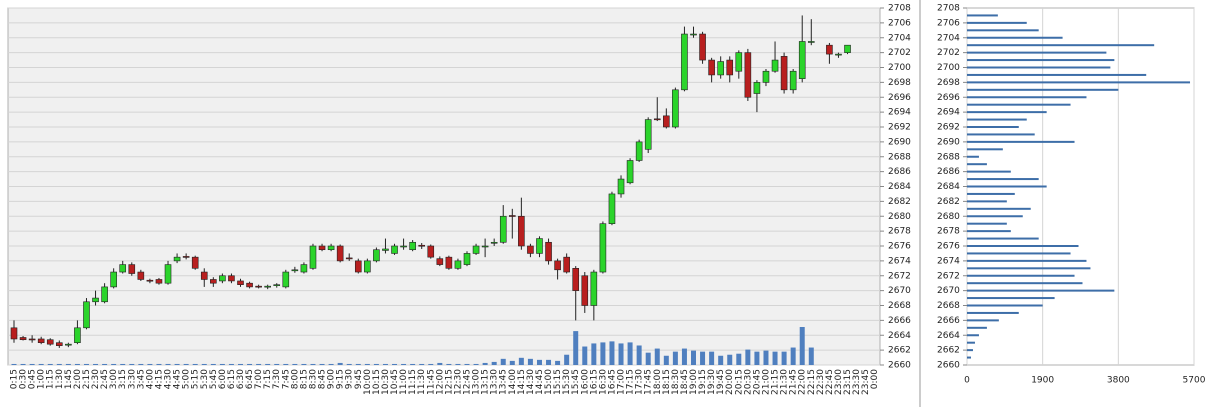 This screenshot has height=407, width=1211. Describe the element at coordinates (404, 382) in the screenshot. I see `x-tick-label: 11:00` at that location.